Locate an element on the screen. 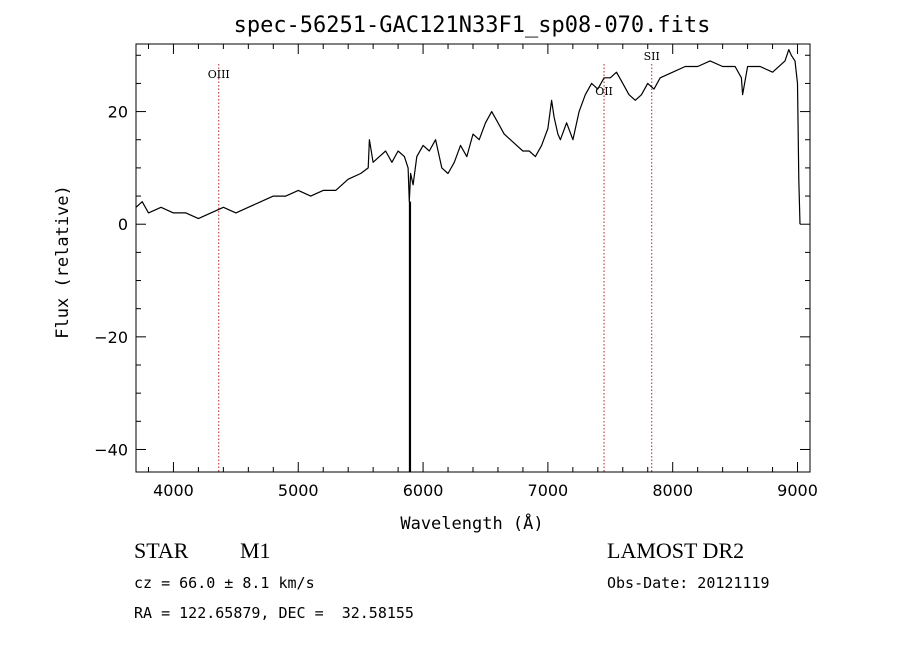 Image resolution: width=900 pixels, height=654 pixels. marker-label-1: OII is located at coordinates (604, 91).